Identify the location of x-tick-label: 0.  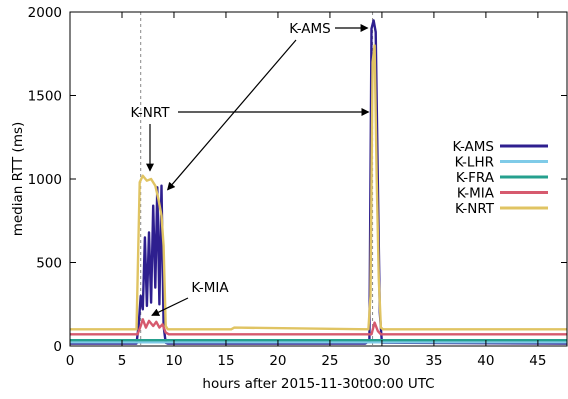
(70, 361).